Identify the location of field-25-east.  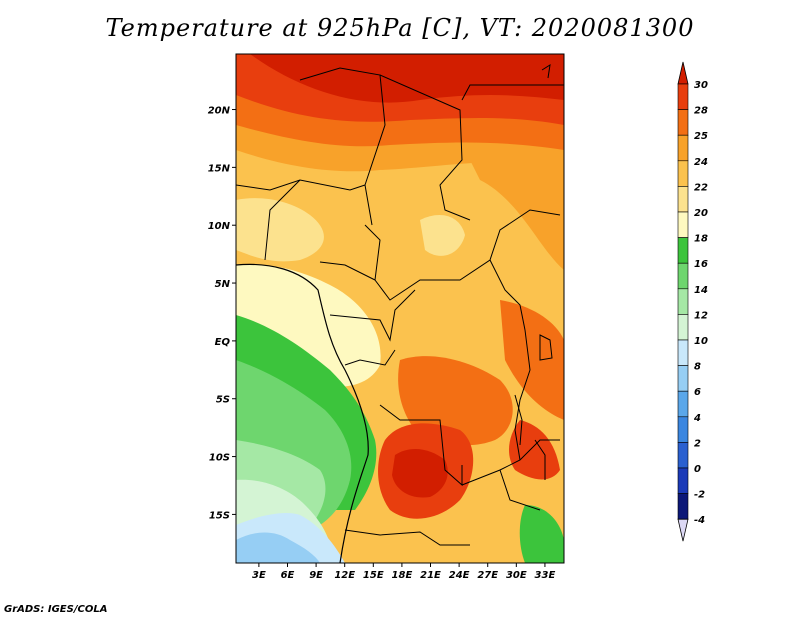
(532, 360).